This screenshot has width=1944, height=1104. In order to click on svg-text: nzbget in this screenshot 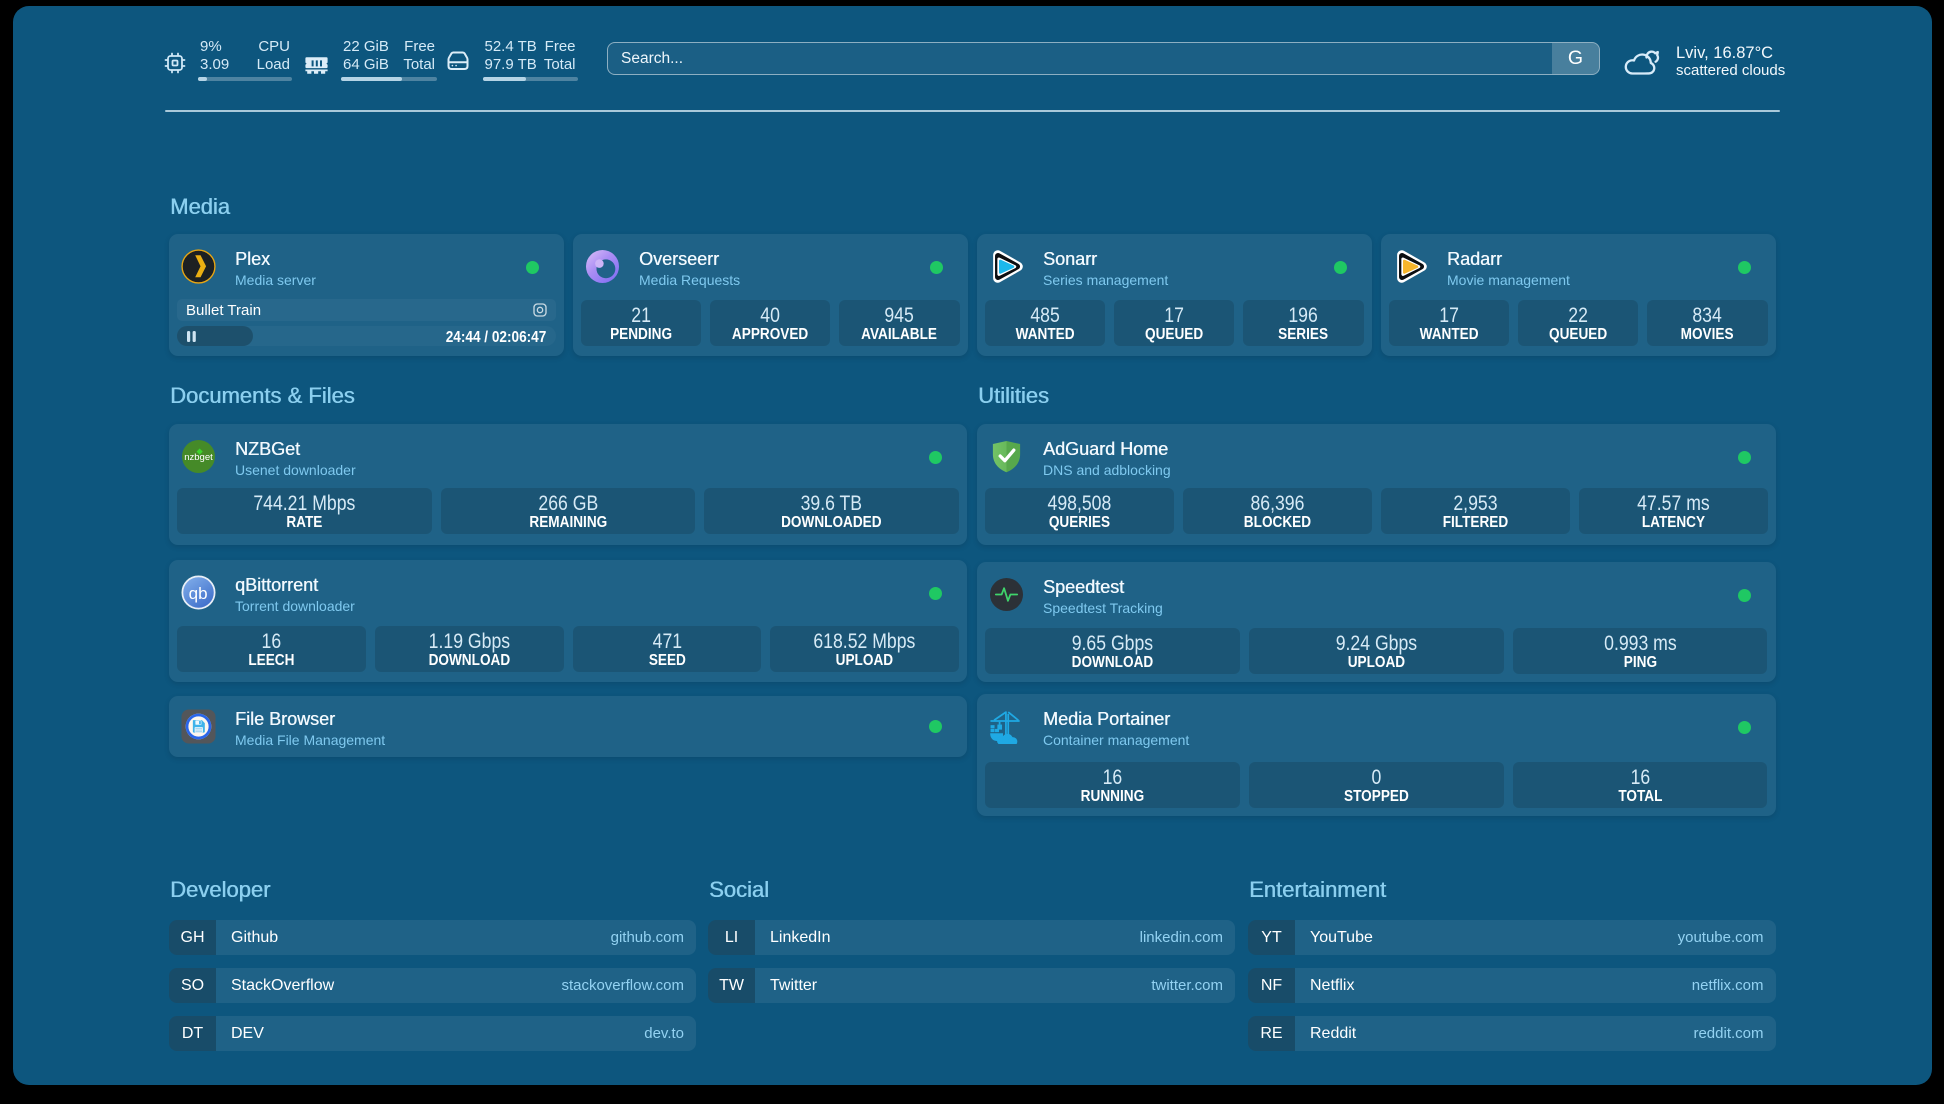, I will do `click(198, 457)`.